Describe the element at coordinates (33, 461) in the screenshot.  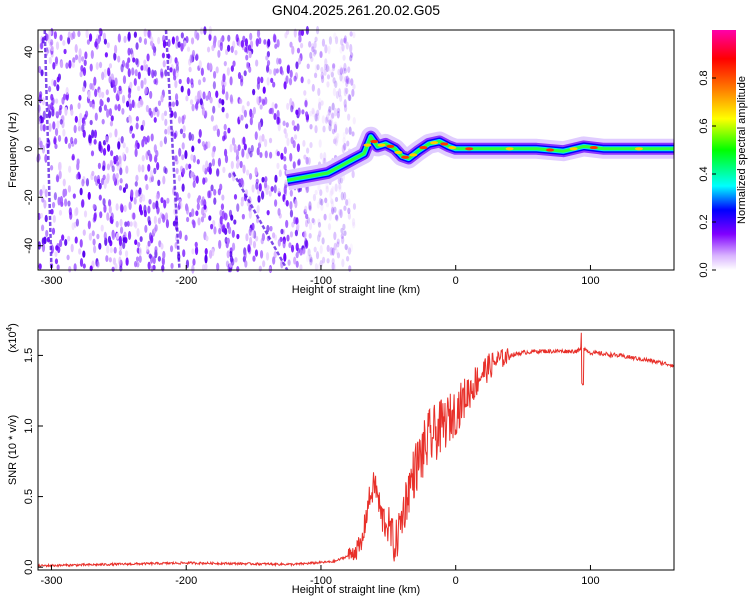
I see `snr-y-ticks: 0.0 0.5 1.0 1.5` at that location.